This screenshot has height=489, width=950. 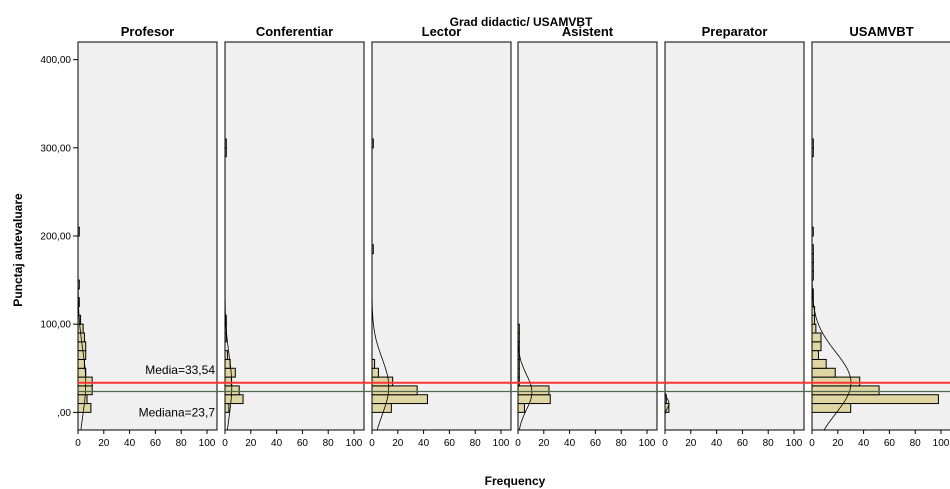 I want to click on panel-usamvbt: USAMVBT 0 20 40 60 80 100, so click(x=879, y=236).